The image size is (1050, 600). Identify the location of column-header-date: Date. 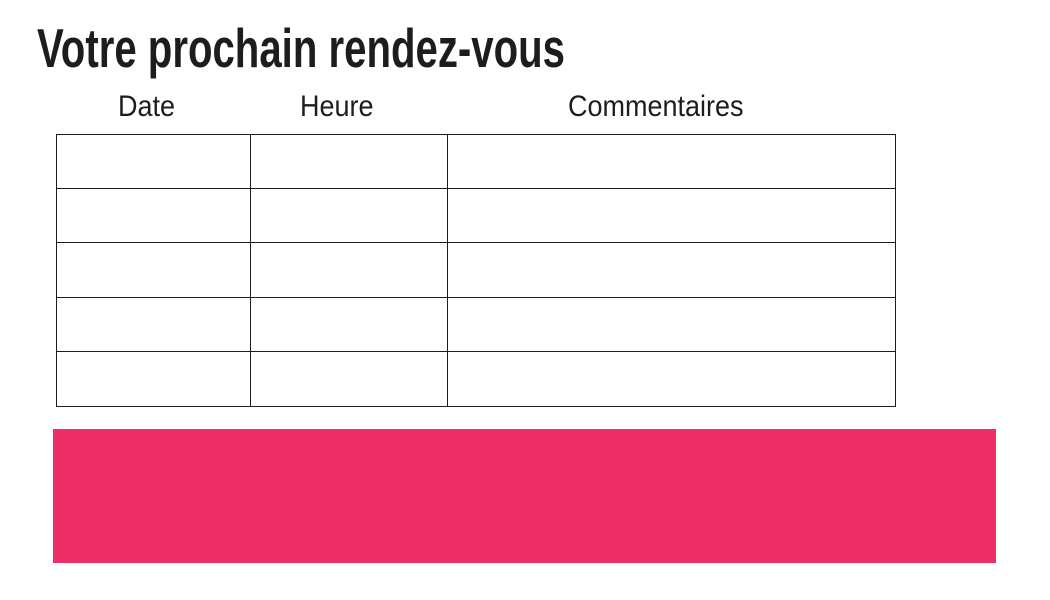
(147, 106).